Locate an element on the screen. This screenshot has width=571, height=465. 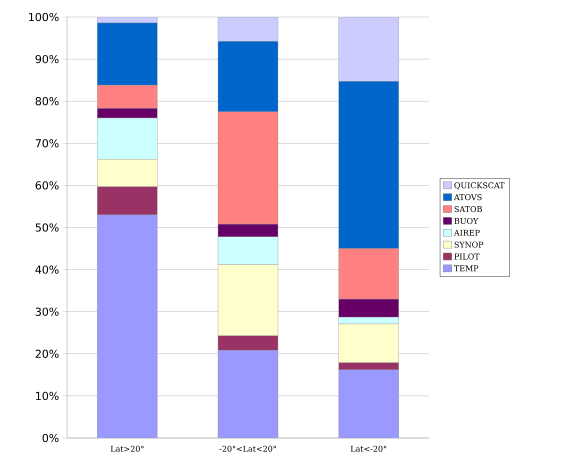
y-tick-label: 70% is located at coordinates (47, 143).